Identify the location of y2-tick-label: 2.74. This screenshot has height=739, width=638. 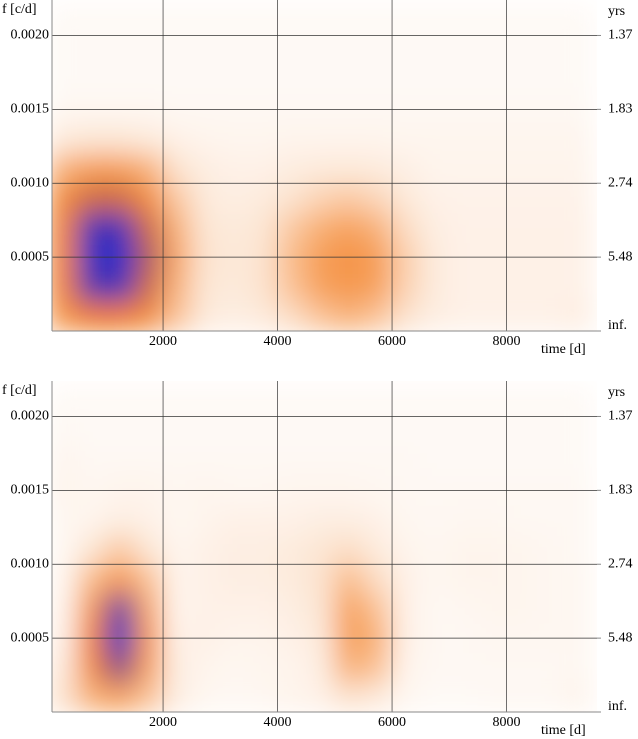
(620, 182).